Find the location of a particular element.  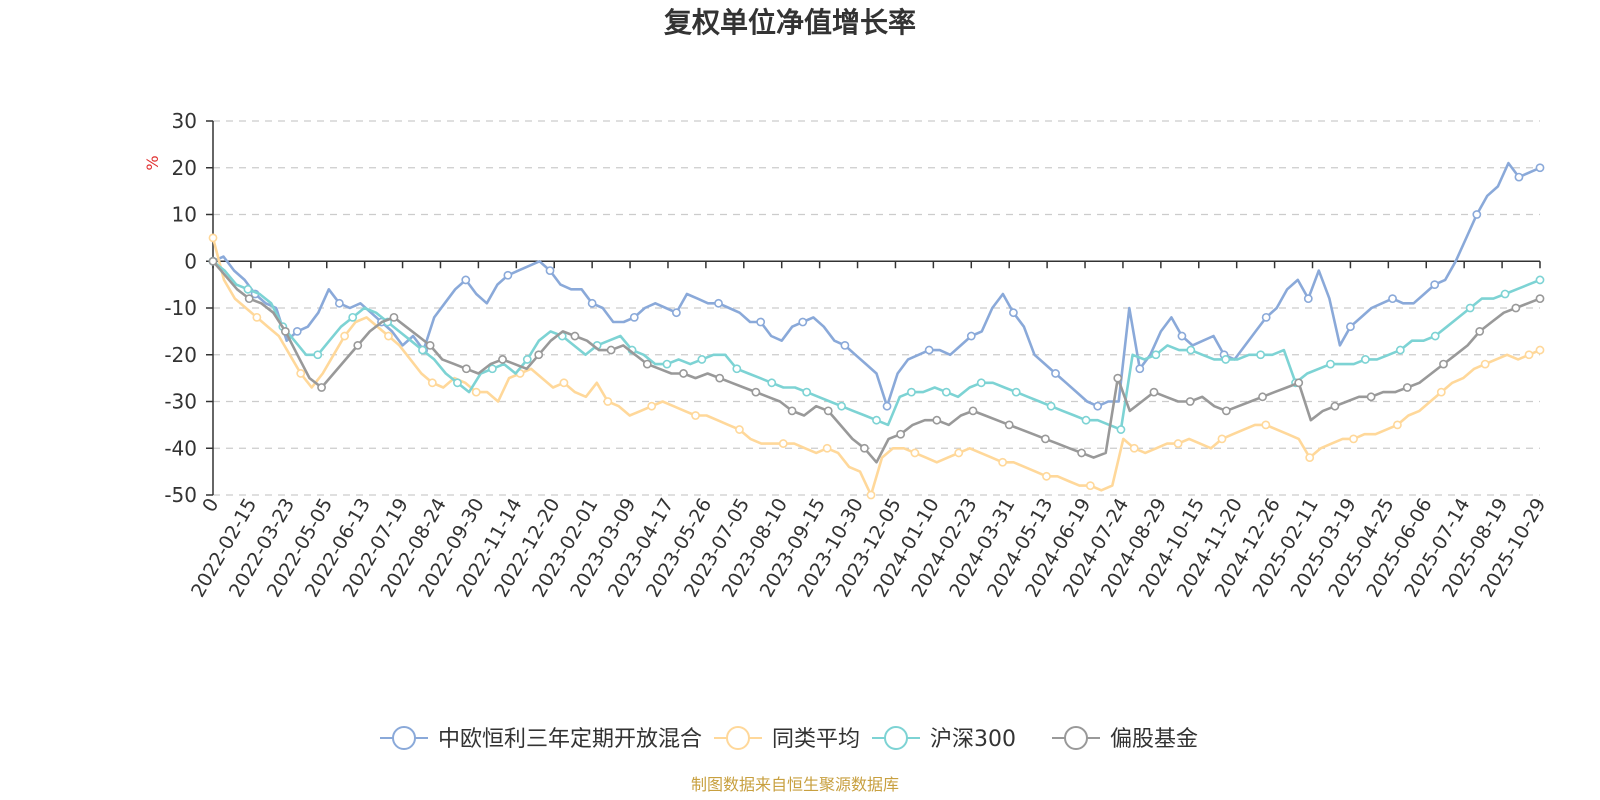

legend: 中欧恒利三年定期开放混合 同类平均 沪深300 偏股基金 is located at coordinates (789, 739).